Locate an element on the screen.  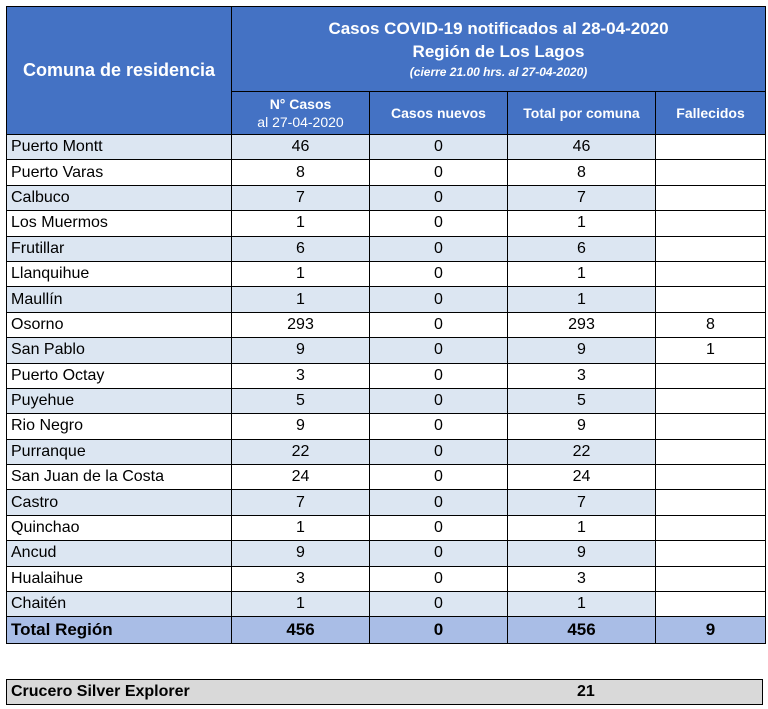
table-row: Hualaihue 3 0 3 is located at coordinates (386, 579).